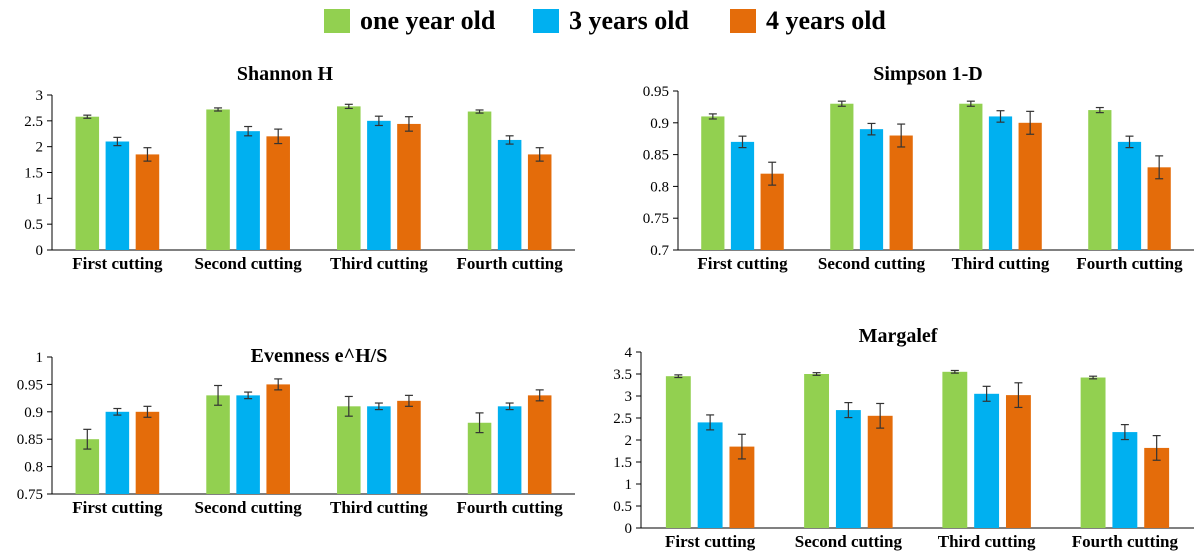 The height and width of the screenshot is (554, 1201). Describe the element at coordinates (546, 21) in the screenshot. I see `legend-swatch-3-years-old` at that location.